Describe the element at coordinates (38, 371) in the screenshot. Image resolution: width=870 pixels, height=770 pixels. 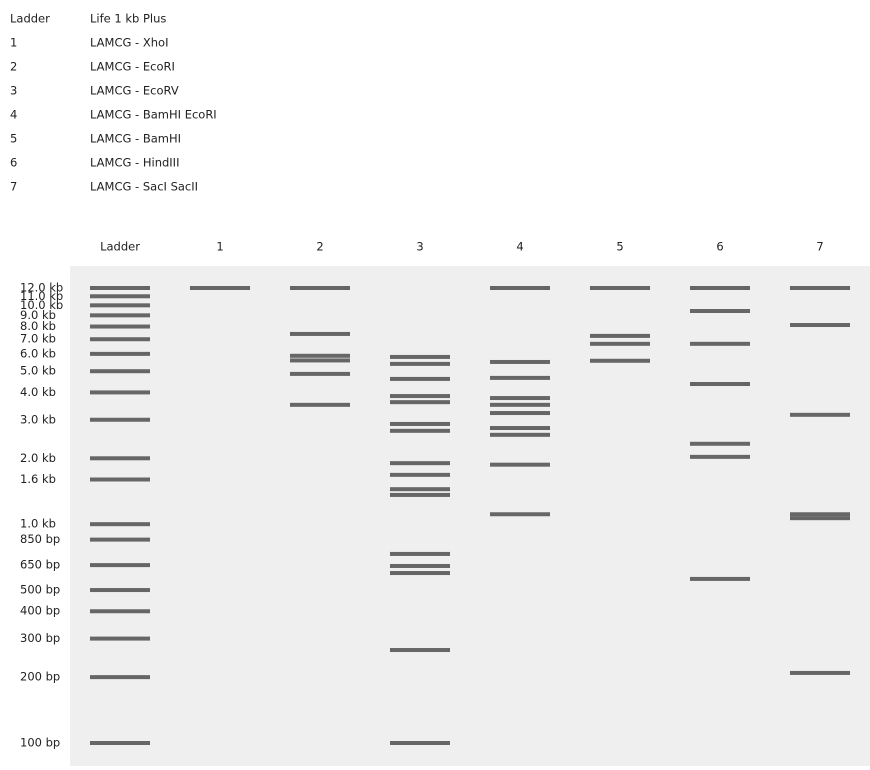
I see `size-label: 5.0 kb` at that location.